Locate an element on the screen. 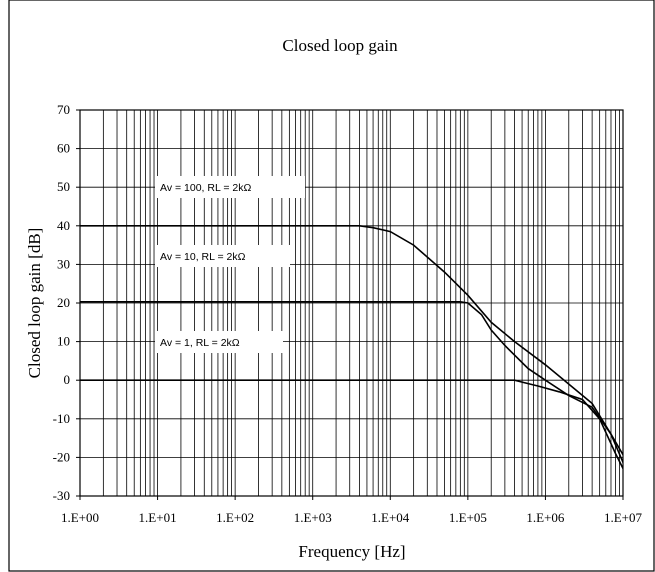 The image size is (655, 572). y-tick-label: -20 is located at coordinates (61, 456).